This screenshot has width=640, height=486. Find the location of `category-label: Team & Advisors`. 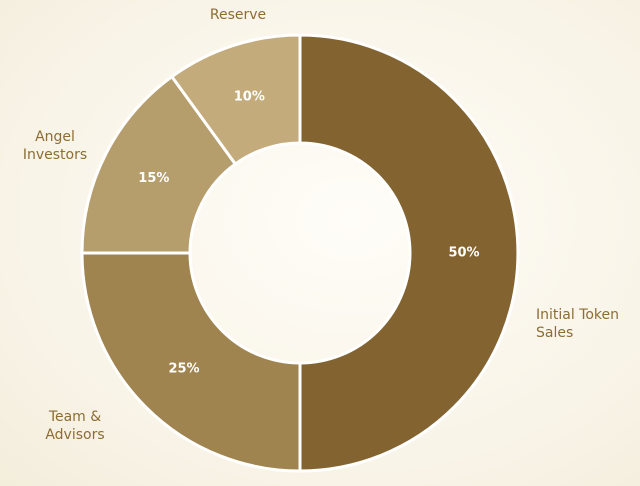

category-label: Team & Advisors is located at coordinates (75, 426).